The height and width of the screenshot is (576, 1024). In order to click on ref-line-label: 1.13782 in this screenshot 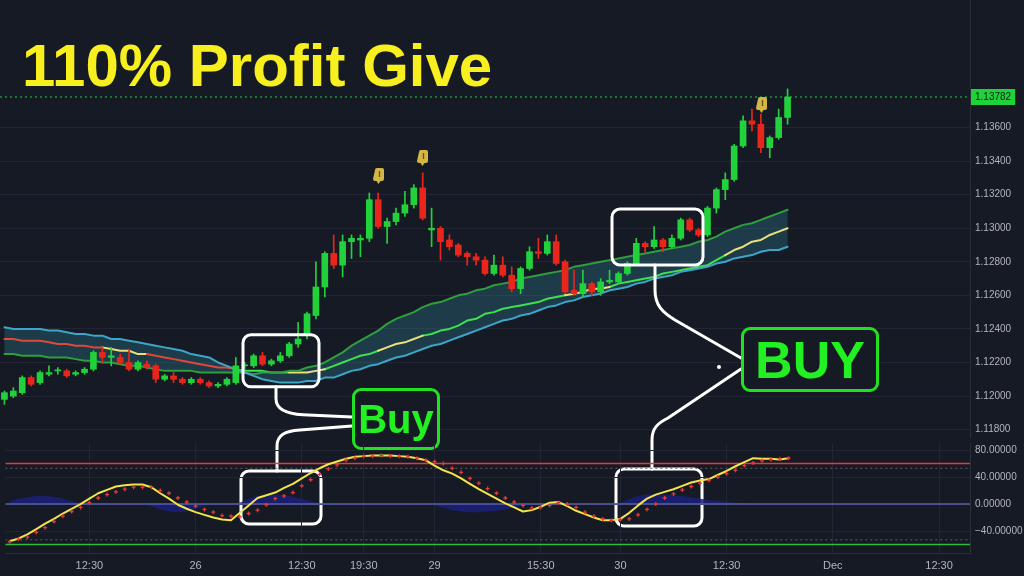, I will do `click(993, 97)`.